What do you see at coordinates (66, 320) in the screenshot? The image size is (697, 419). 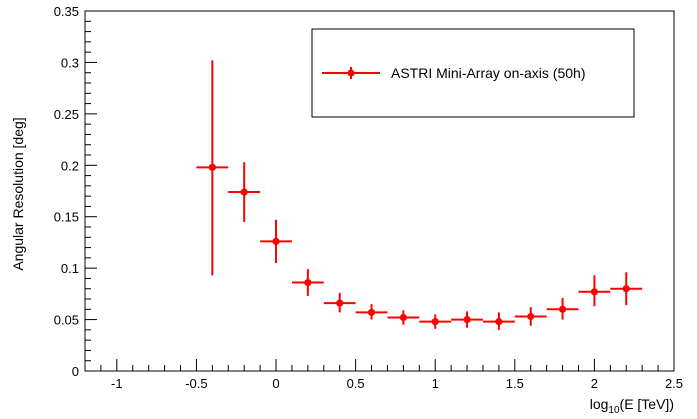 I see `y-tick-label: 0.05` at bounding box center [66, 320].